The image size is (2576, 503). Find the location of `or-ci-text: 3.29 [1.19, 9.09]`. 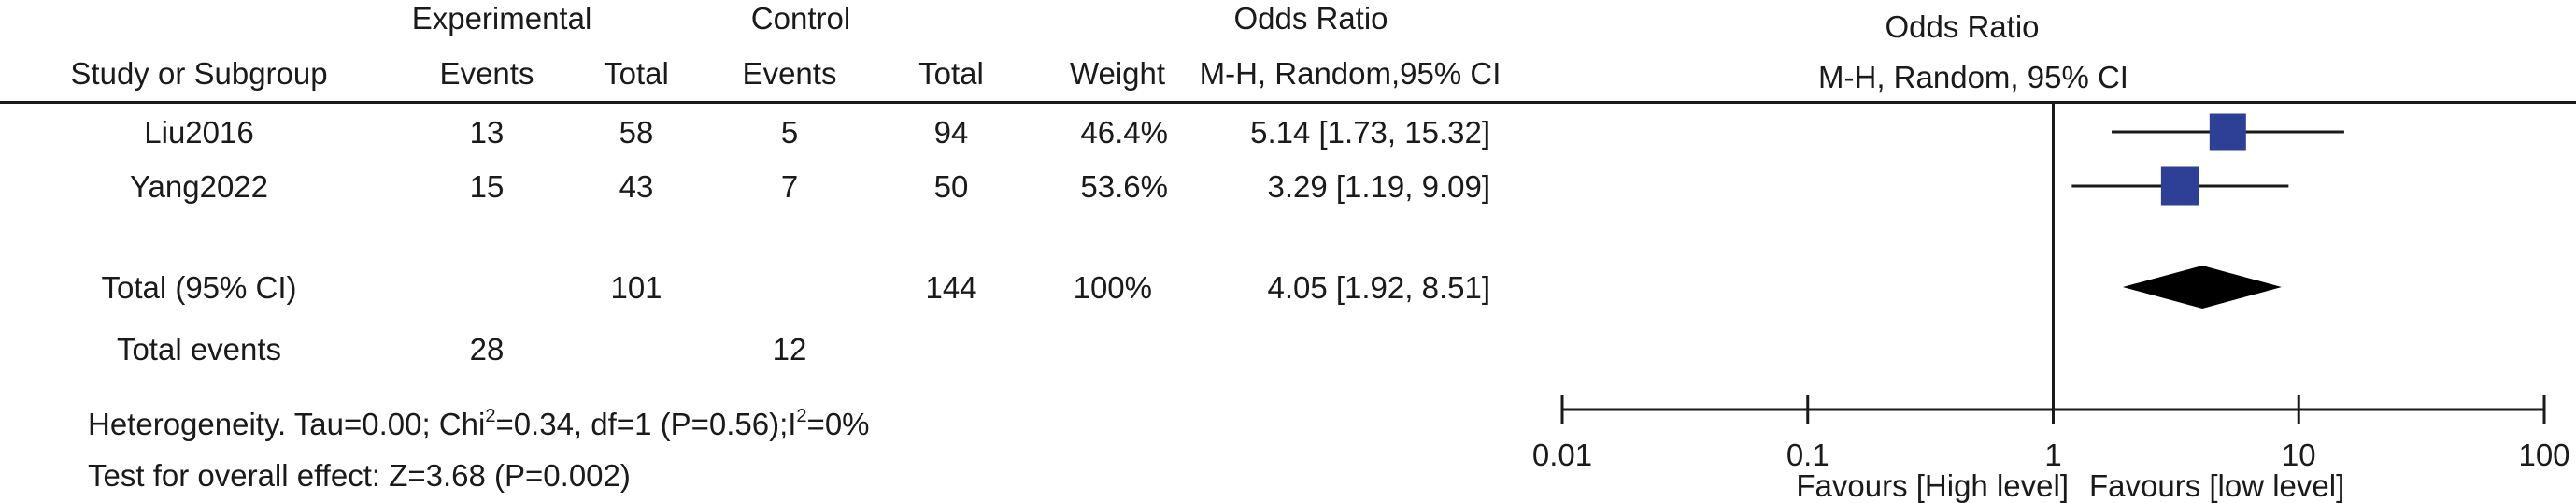

or-ci-text: 3.29 [1.19, 9.09] is located at coordinates (1378, 186).